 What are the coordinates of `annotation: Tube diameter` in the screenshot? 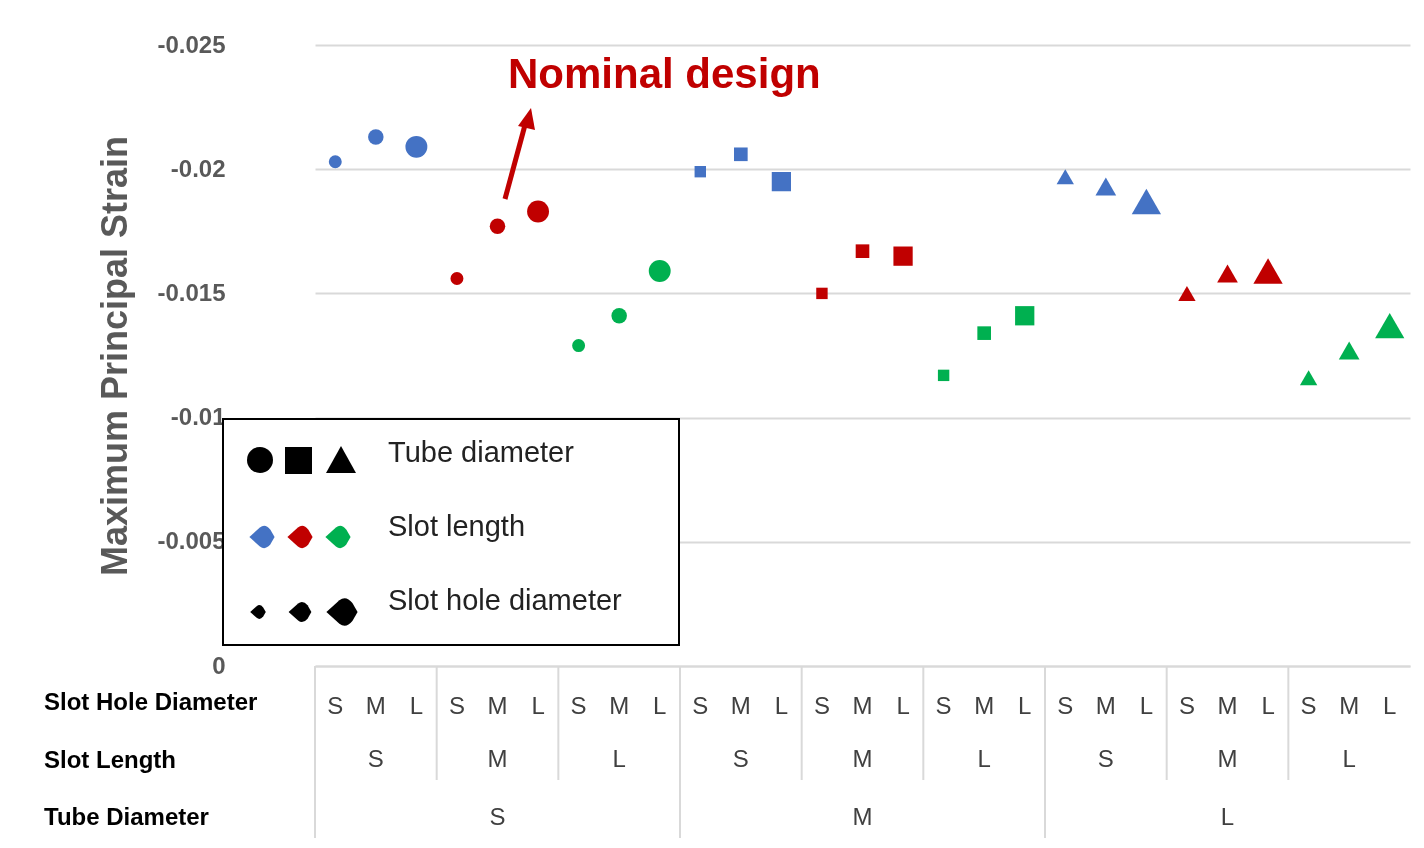 It's located at (481, 452).